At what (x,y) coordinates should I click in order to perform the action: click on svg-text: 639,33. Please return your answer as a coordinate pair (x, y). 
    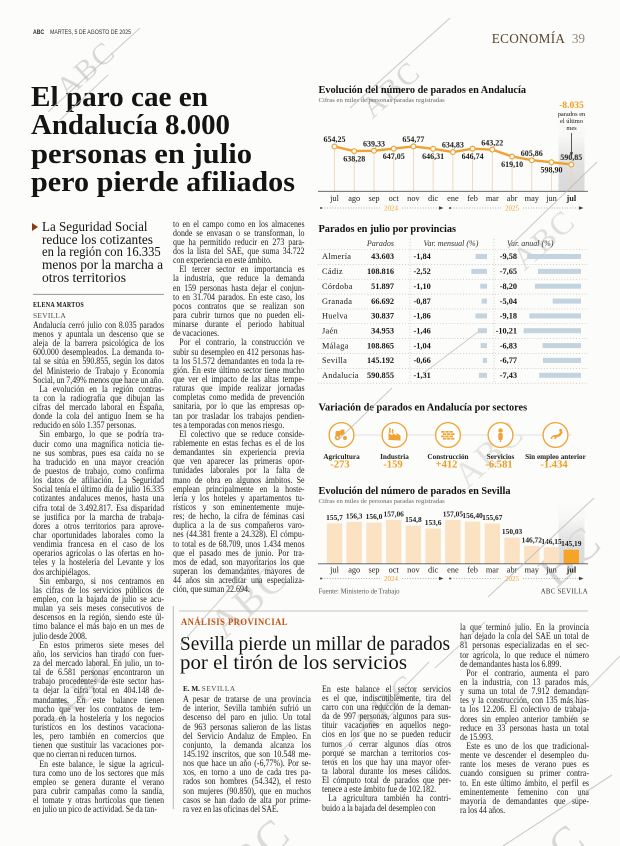
    Looking at the image, I should click on (374, 144).